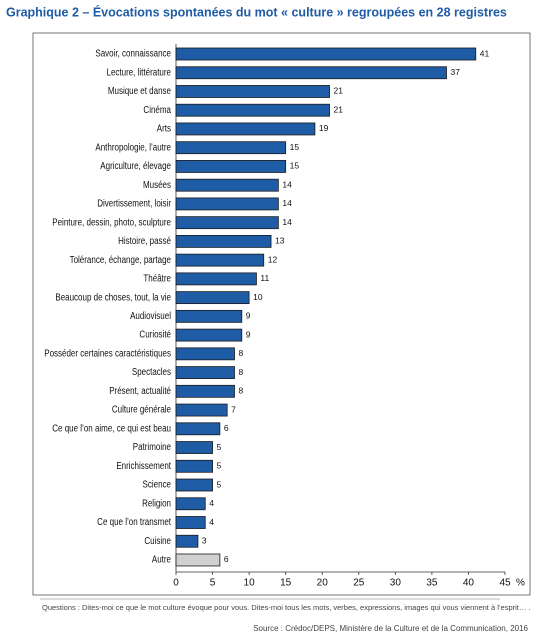 The image size is (546, 638). I want to click on category-label: Enrichissement, so click(143, 466).